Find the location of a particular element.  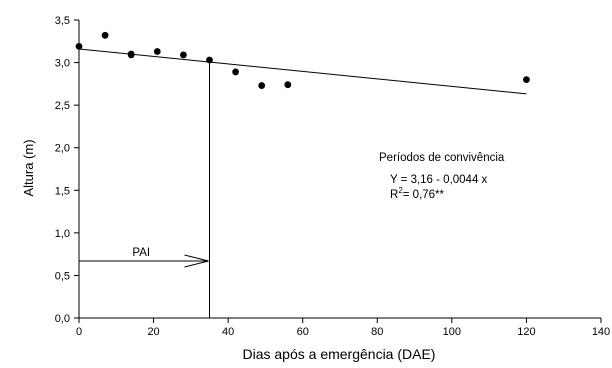

r-squared-value: = 0,76** is located at coordinates (424, 195).